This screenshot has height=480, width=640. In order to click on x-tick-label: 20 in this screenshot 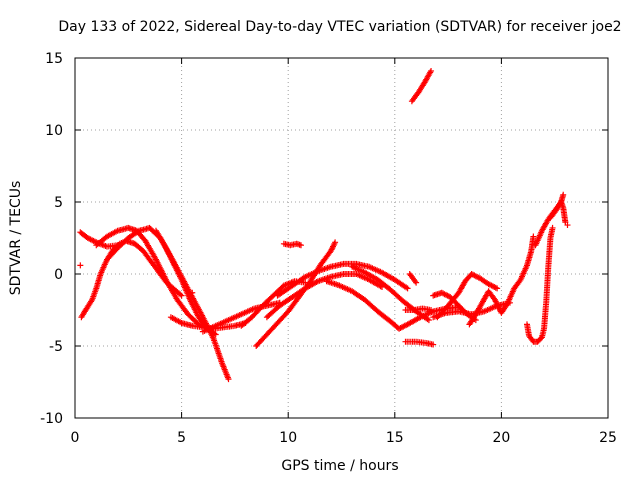, I will do `click(501, 438)`.